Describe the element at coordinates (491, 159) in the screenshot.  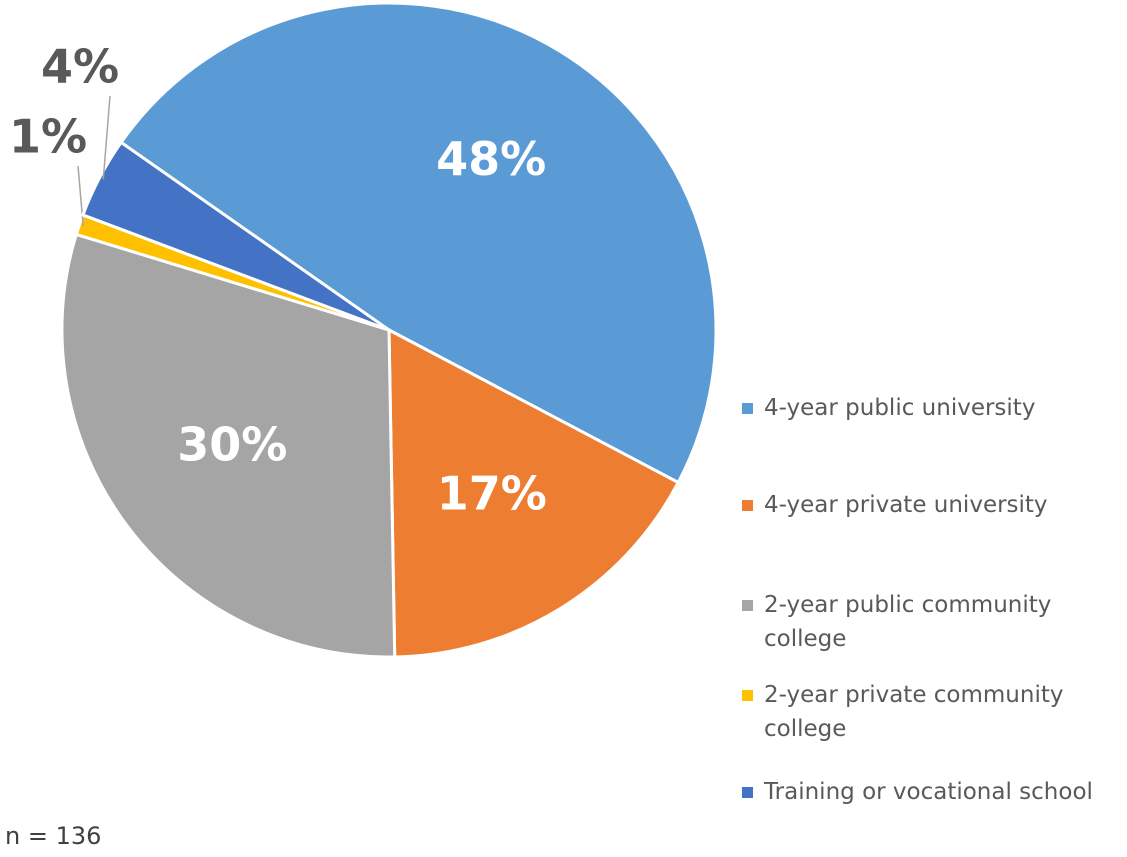
I see `data-label: 48%` at that location.